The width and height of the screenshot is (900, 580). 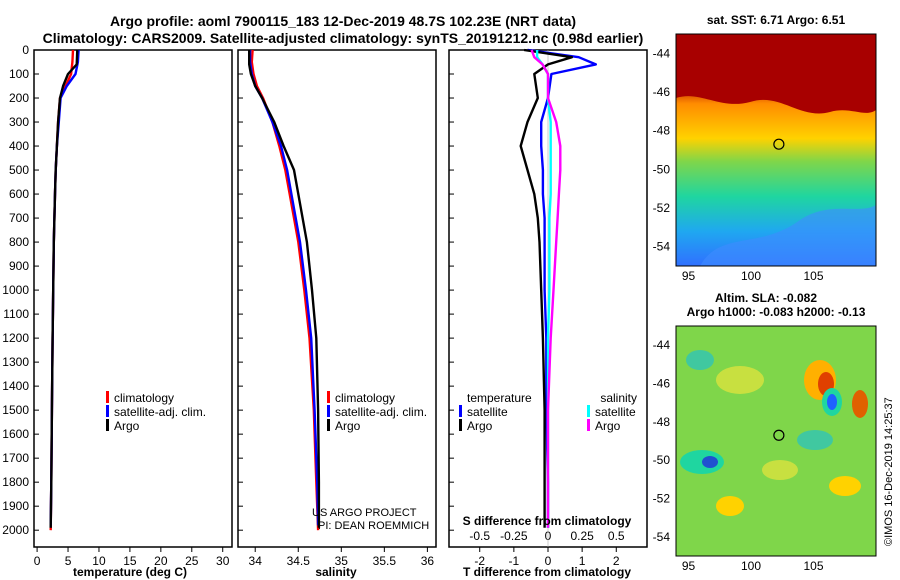 What do you see at coordinates (662, 499) in the screenshot?
I see `map-y-tick-label: -52` at bounding box center [662, 499].